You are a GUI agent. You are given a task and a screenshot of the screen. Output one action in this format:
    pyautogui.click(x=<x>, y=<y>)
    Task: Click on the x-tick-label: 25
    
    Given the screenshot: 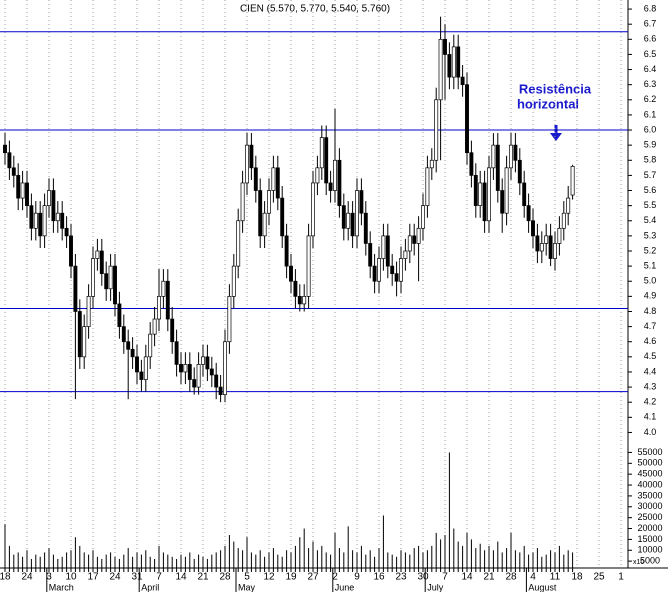 What is the action you would take?
    pyautogui.click(x=599, y=577)
    